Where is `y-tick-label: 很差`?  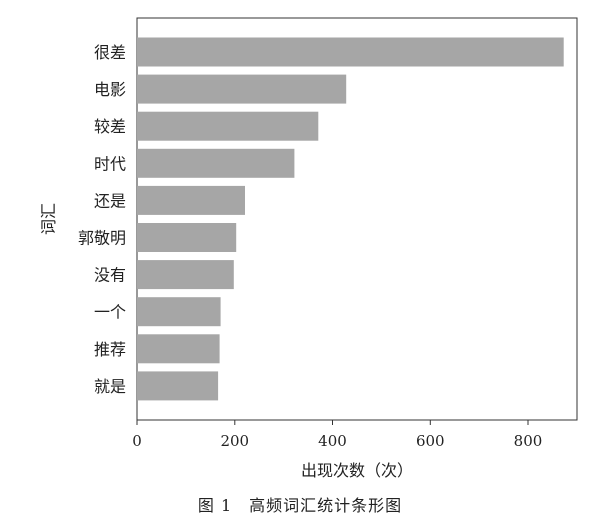
y-tick-label: 很差 is located at coordinates (110, 52).